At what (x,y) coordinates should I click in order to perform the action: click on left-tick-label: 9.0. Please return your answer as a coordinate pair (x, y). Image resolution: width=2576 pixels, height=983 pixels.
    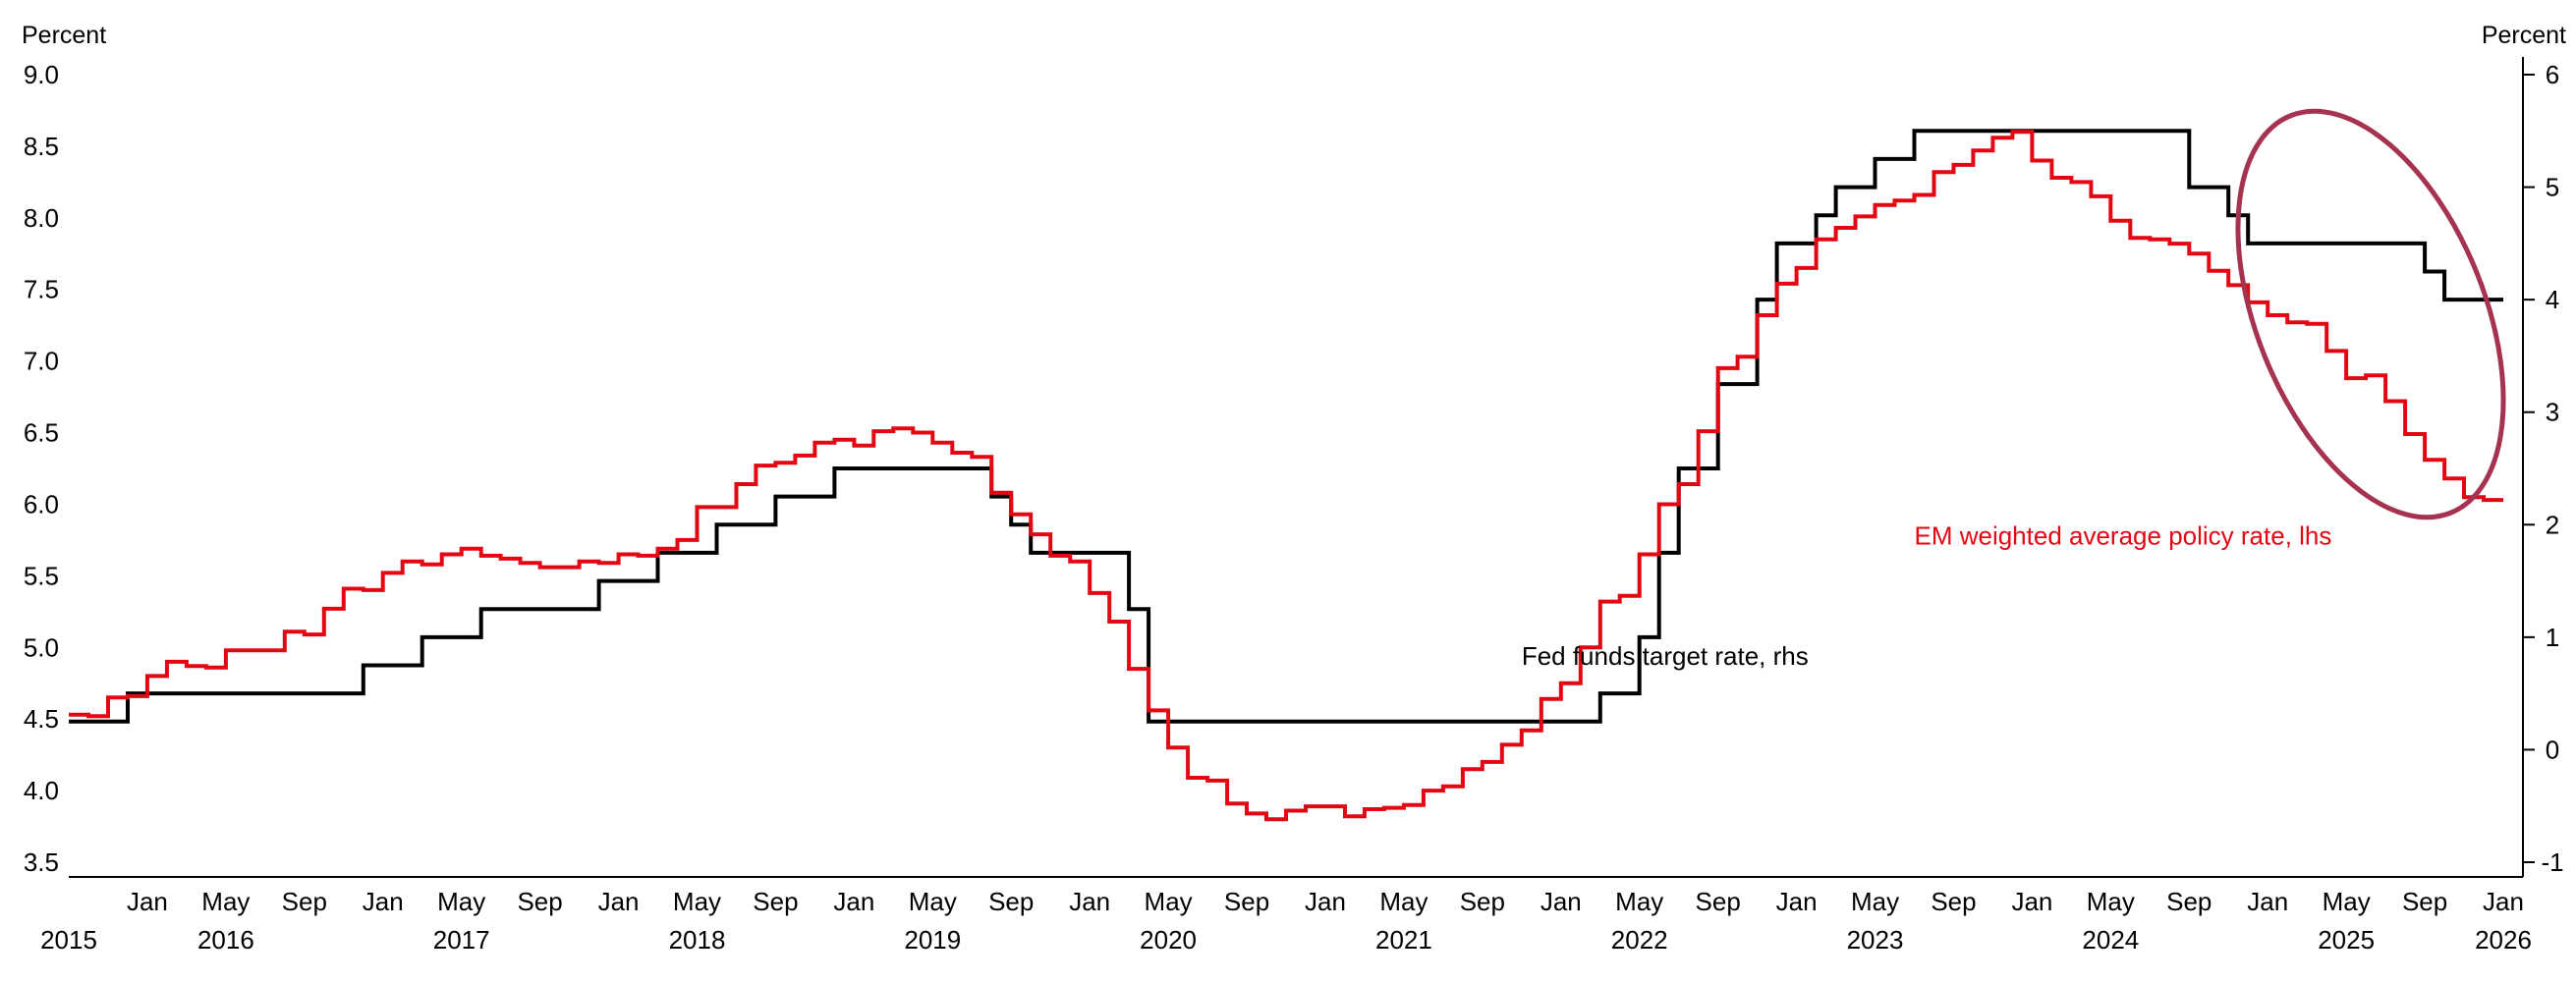
    Looking at the image, I should click on (41, 74).